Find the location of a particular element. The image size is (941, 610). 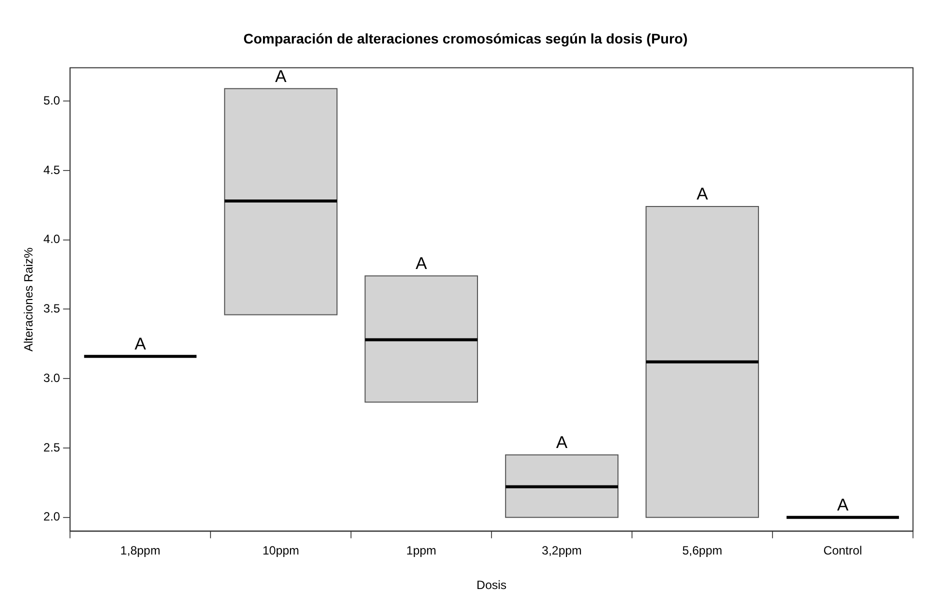

x-tick-label: 10ppm is located at coordinates (281, 551).